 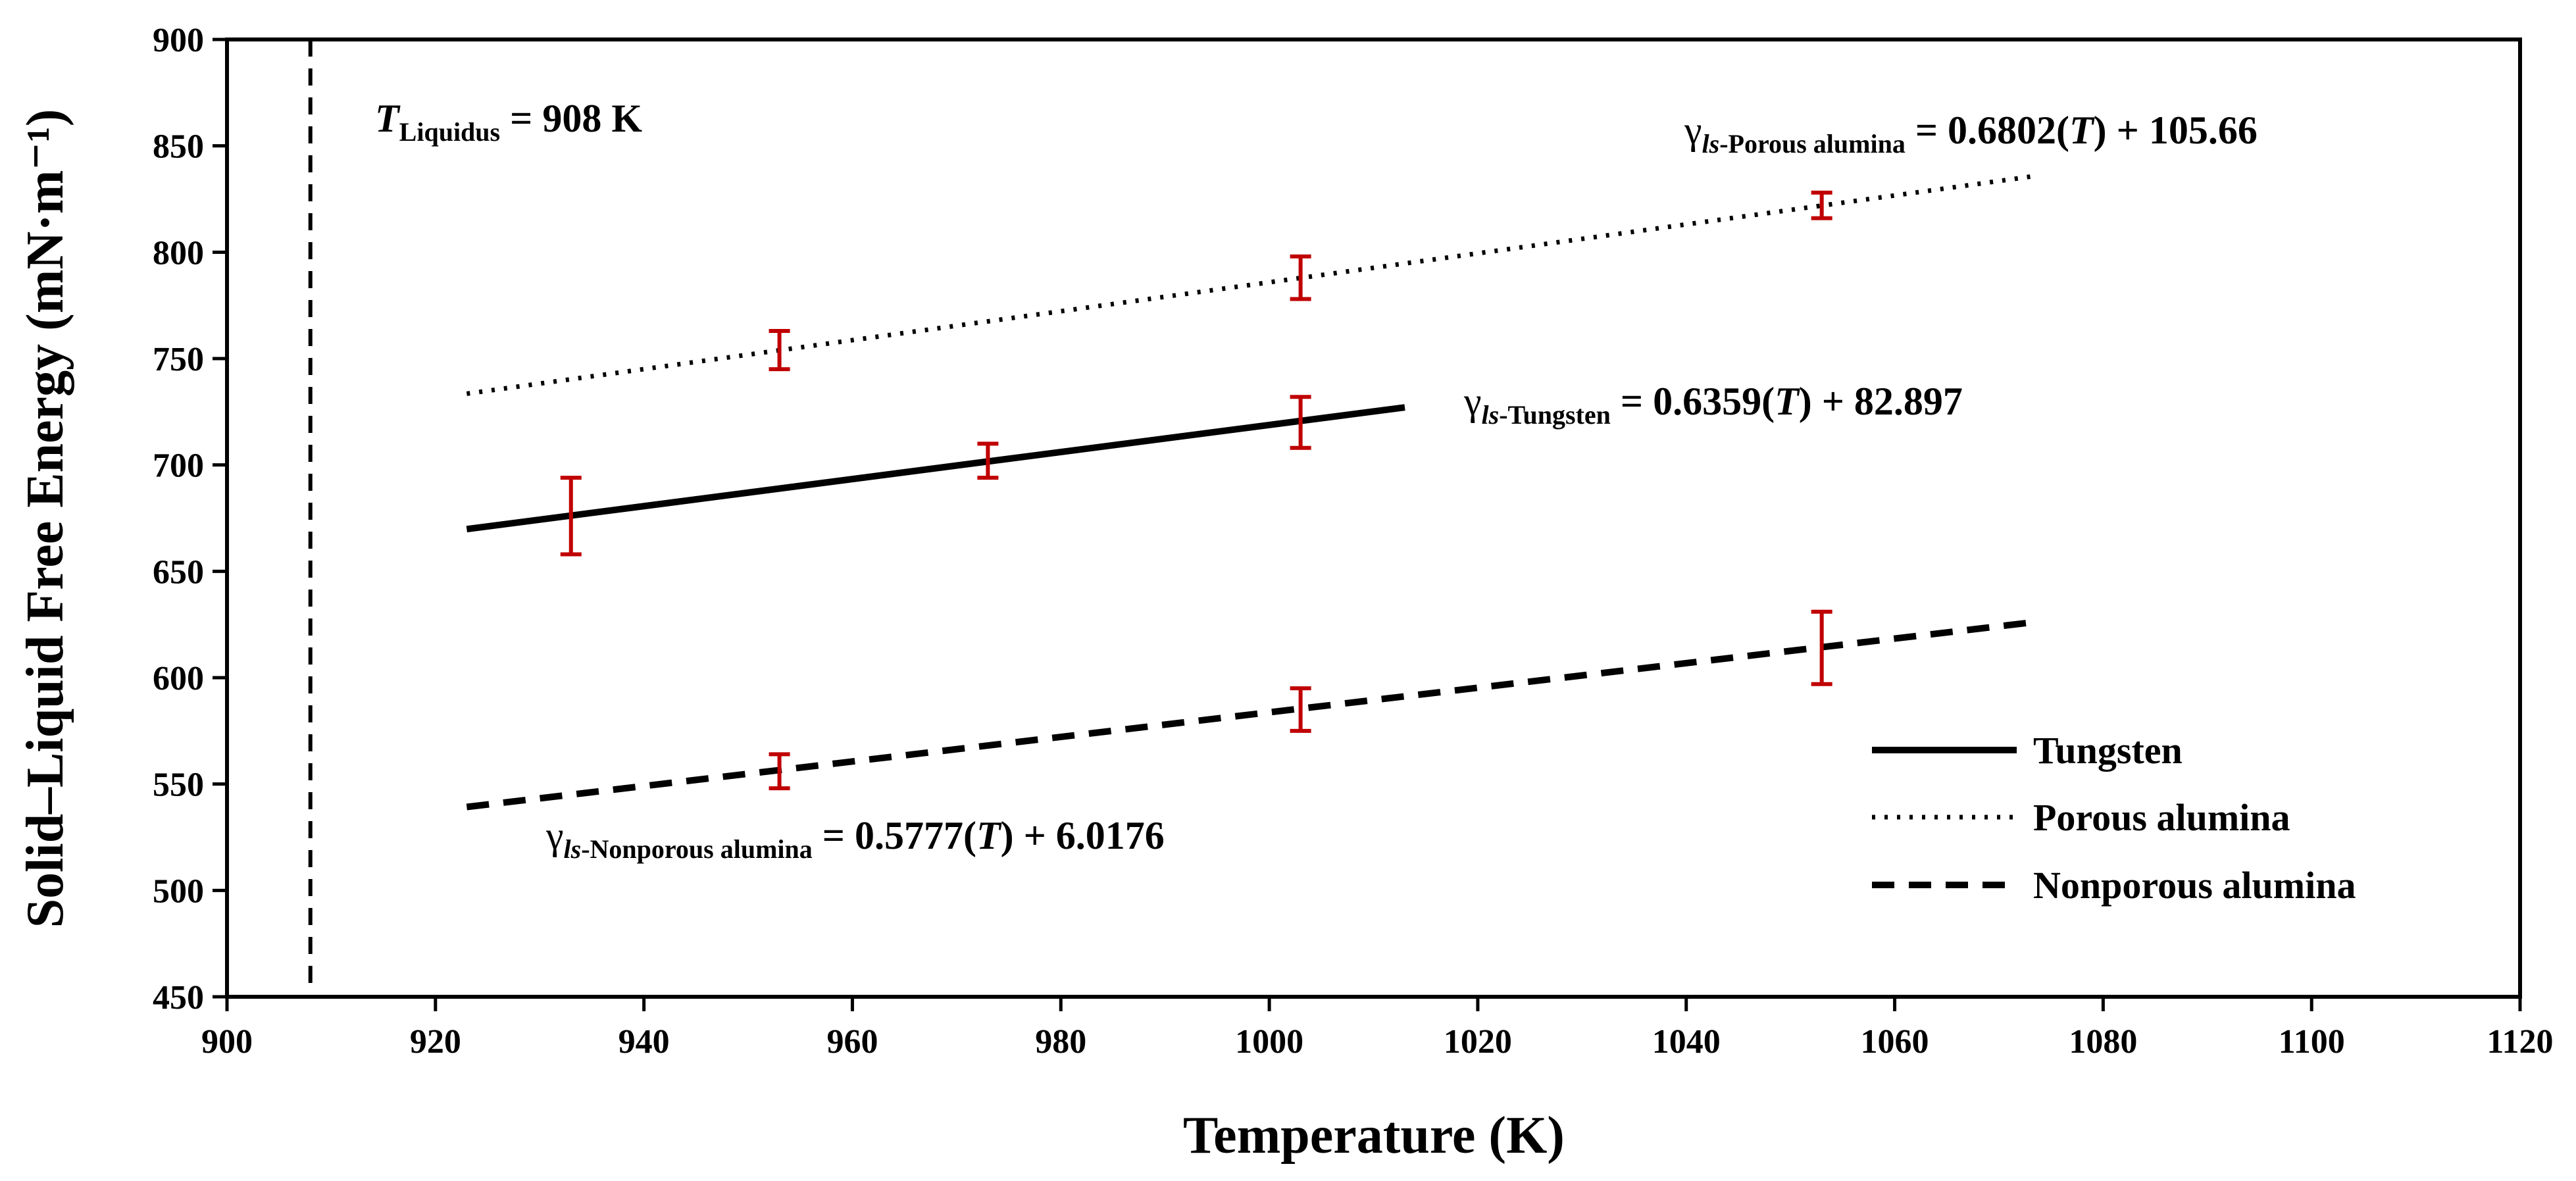 What do you see at coordinates (571, 118) in the screenshot?
I see `liquidus-value: = 908 K` at bounding box center [571, 118].